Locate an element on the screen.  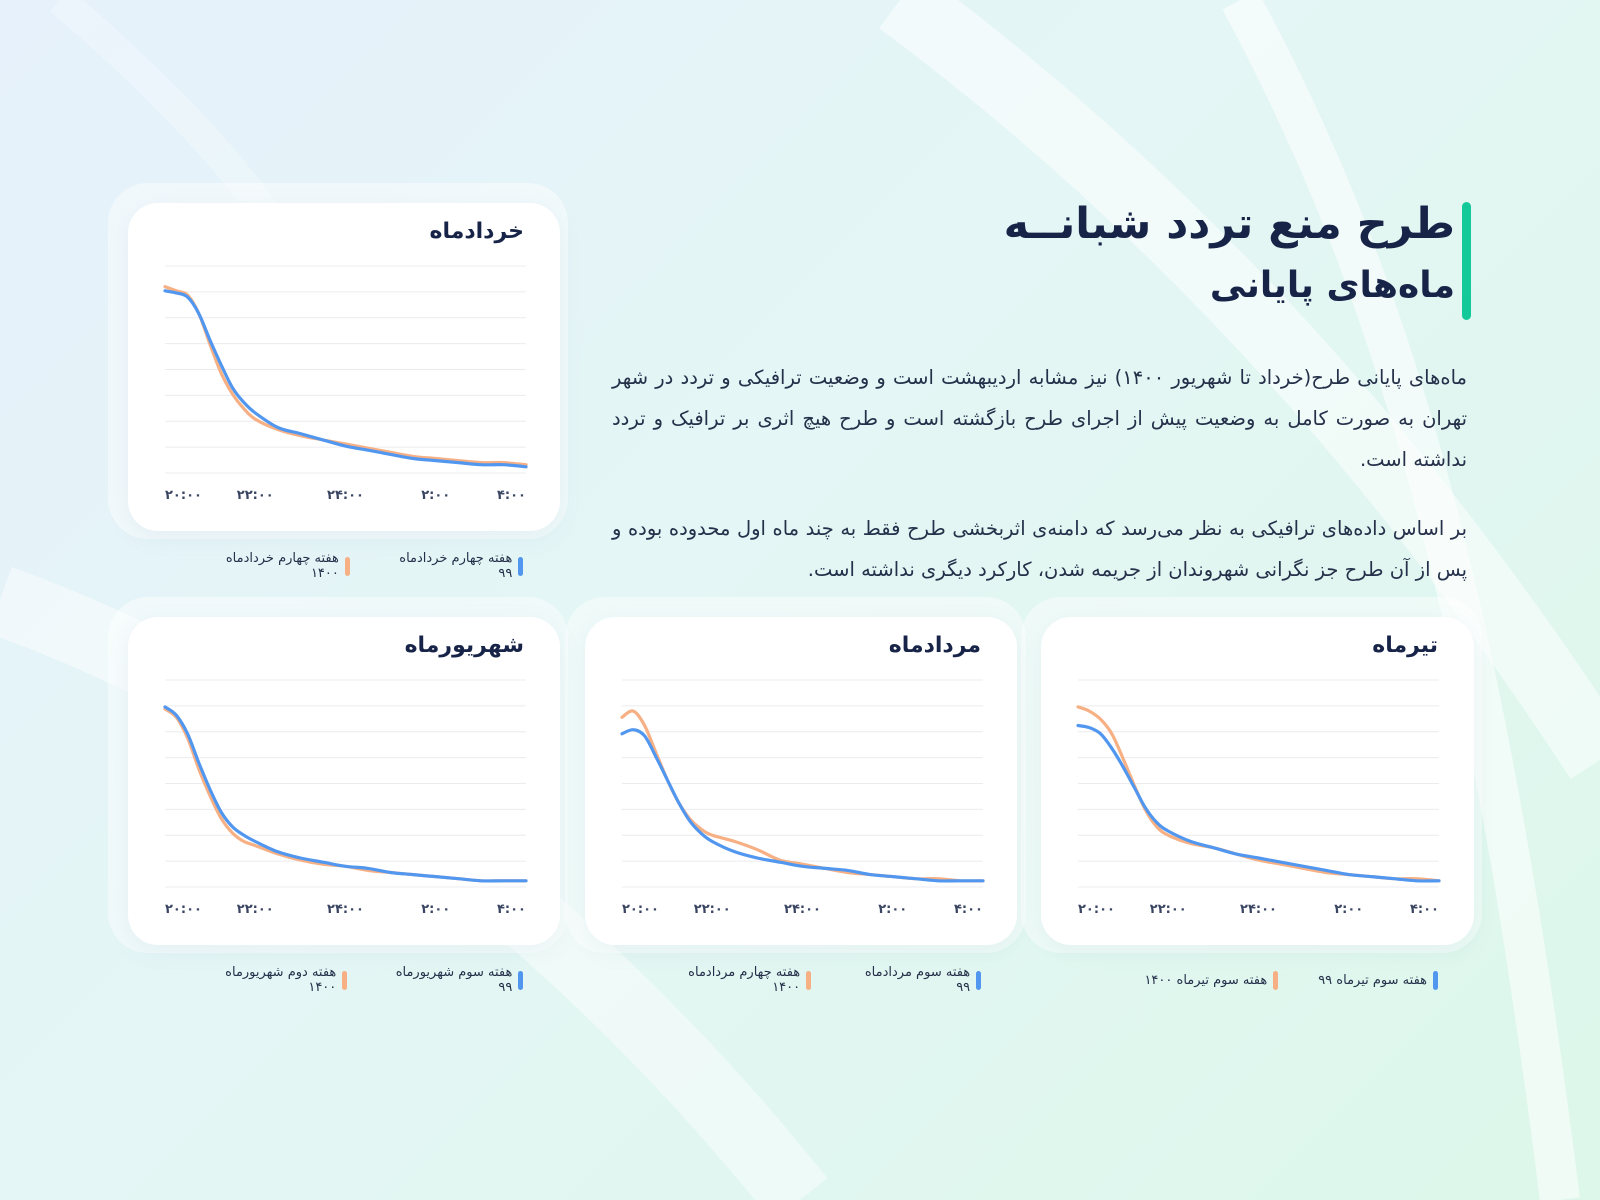
line-chart-mordad: ۲۰:۰۰ ۲۲:۰۰ ۲۴:۰۰ ۲:۰۰ ۴:۰۰ is located at coordinates (802, 798).